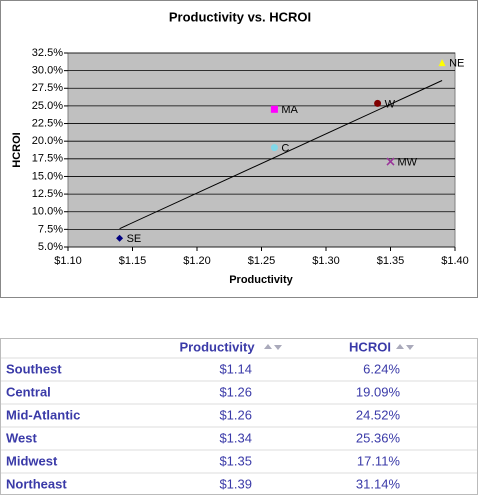 The image size is (479, 495). Describe the element at coordinates (133, 261) in the screenshot. I see `x-tick-label: $1.15` at that location.